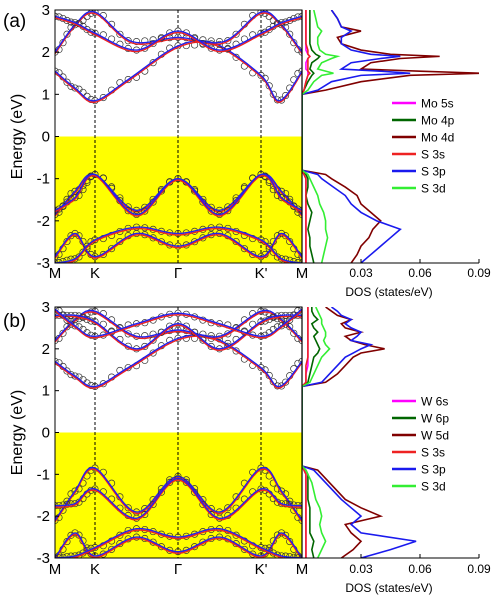 Image resolution: width=499 pixels, height=599 pixels. What do you see at coordinates (437, 138) in the screenshot?
I see `legend-entry-label: Mo 4d` at bounding box center [437, 138].